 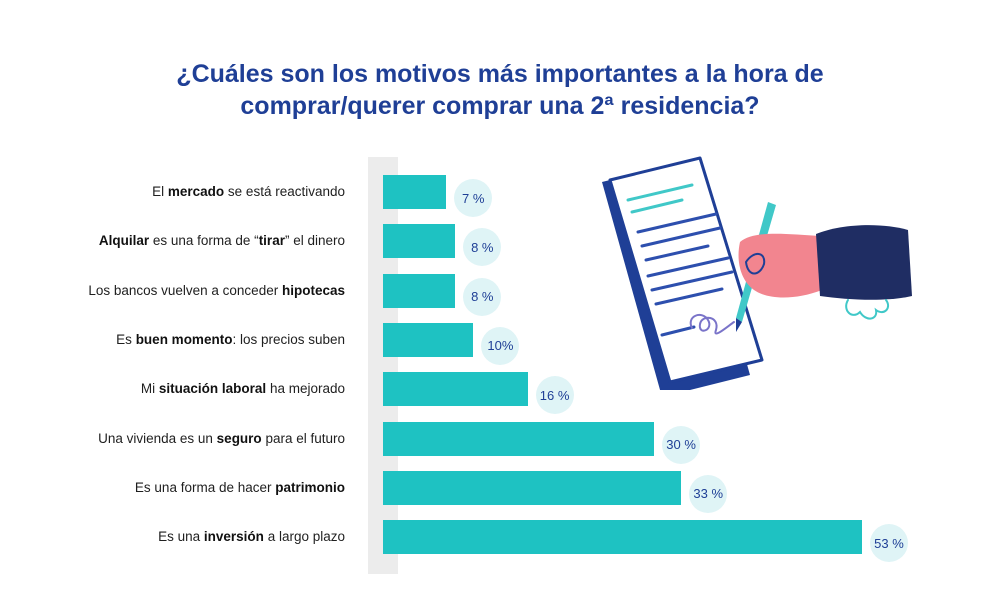 What do you see at coordinates (216, 290) in the screenshot?
I see `category-label: Los bancos vuelven a conceder hipotecas` at bounding box center [216, 290].